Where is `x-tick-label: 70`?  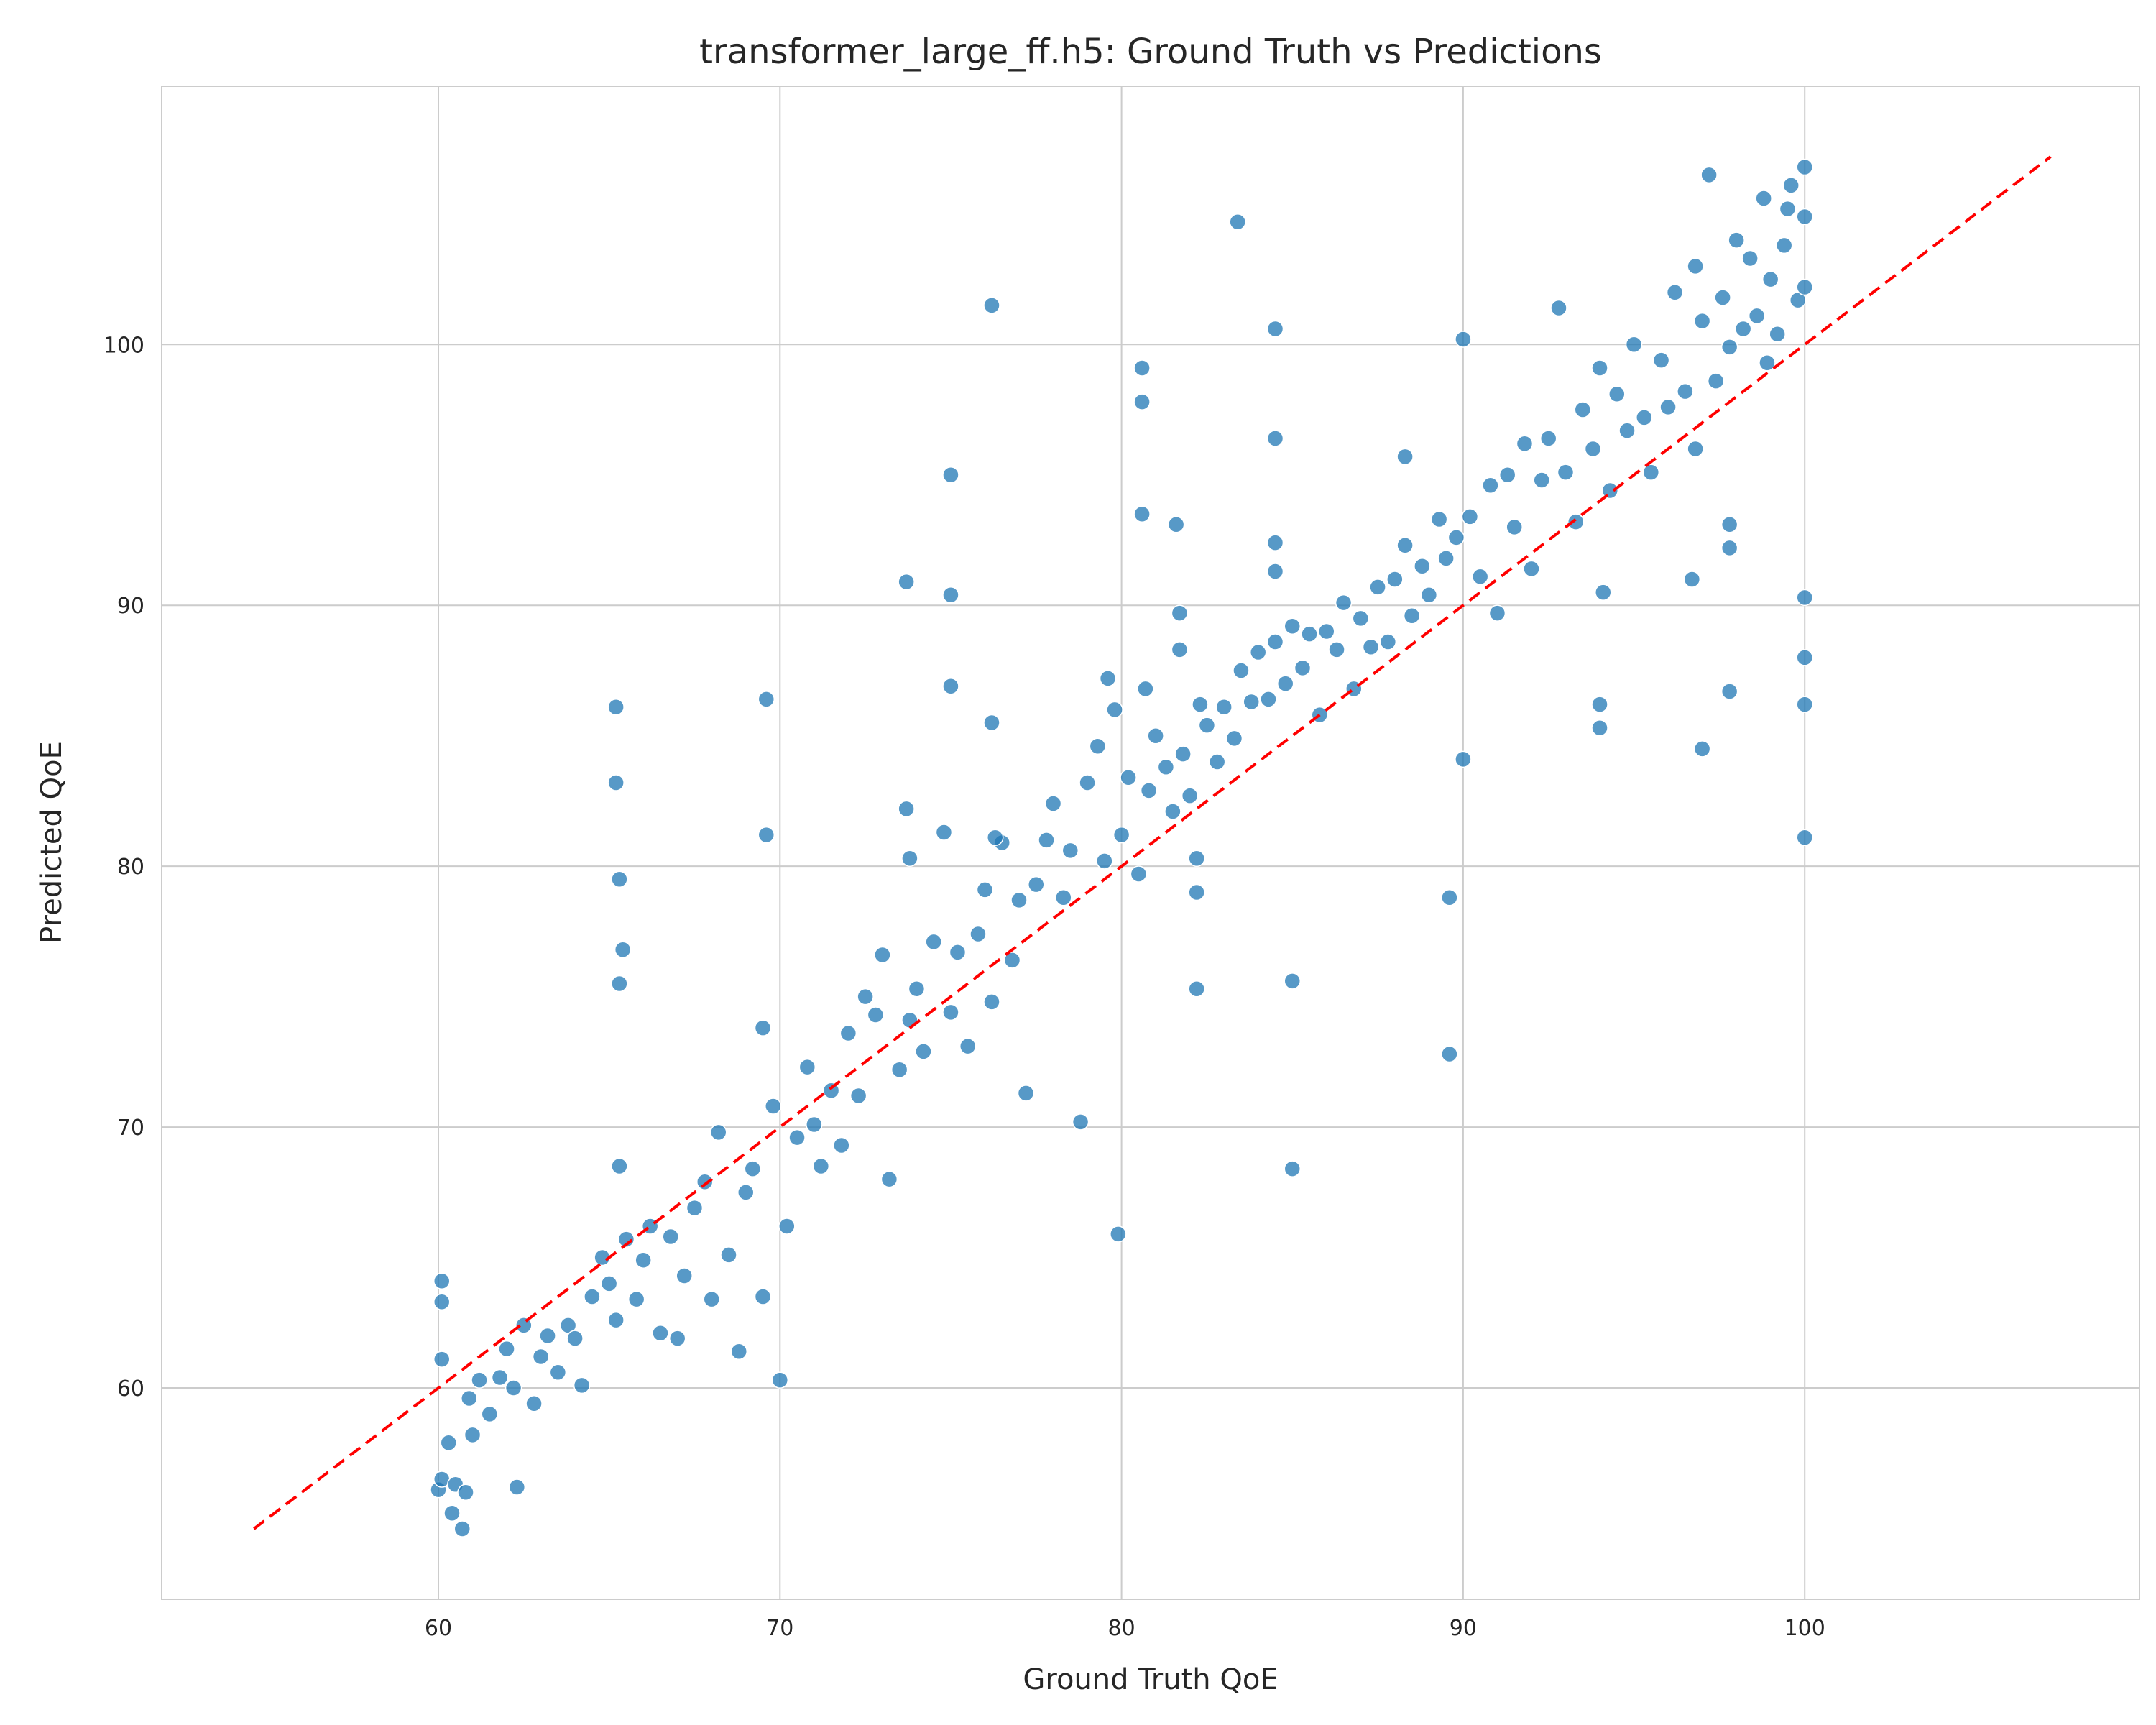 x-tick-label: 70 is located at coordinates (779, 1628).